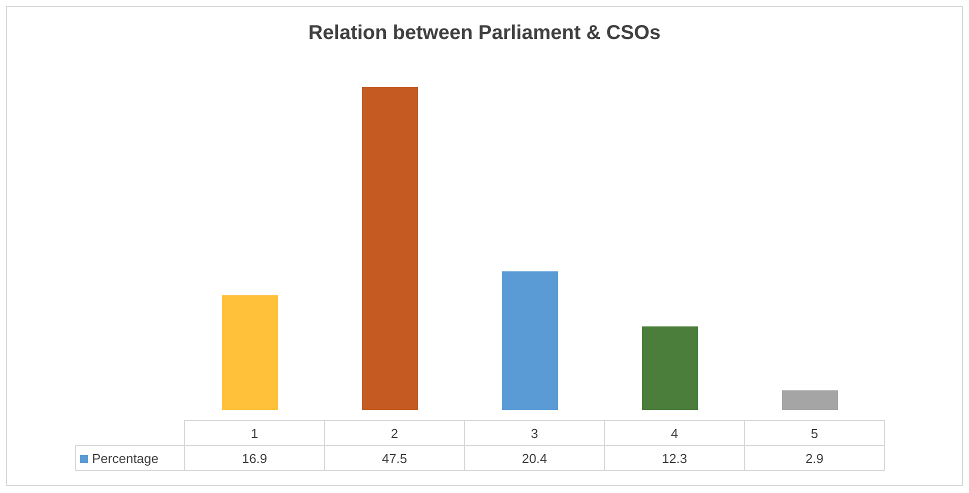 This screenshot has height=493, width=969. I want to click on x-tick-label: 2, so click(394, 433).